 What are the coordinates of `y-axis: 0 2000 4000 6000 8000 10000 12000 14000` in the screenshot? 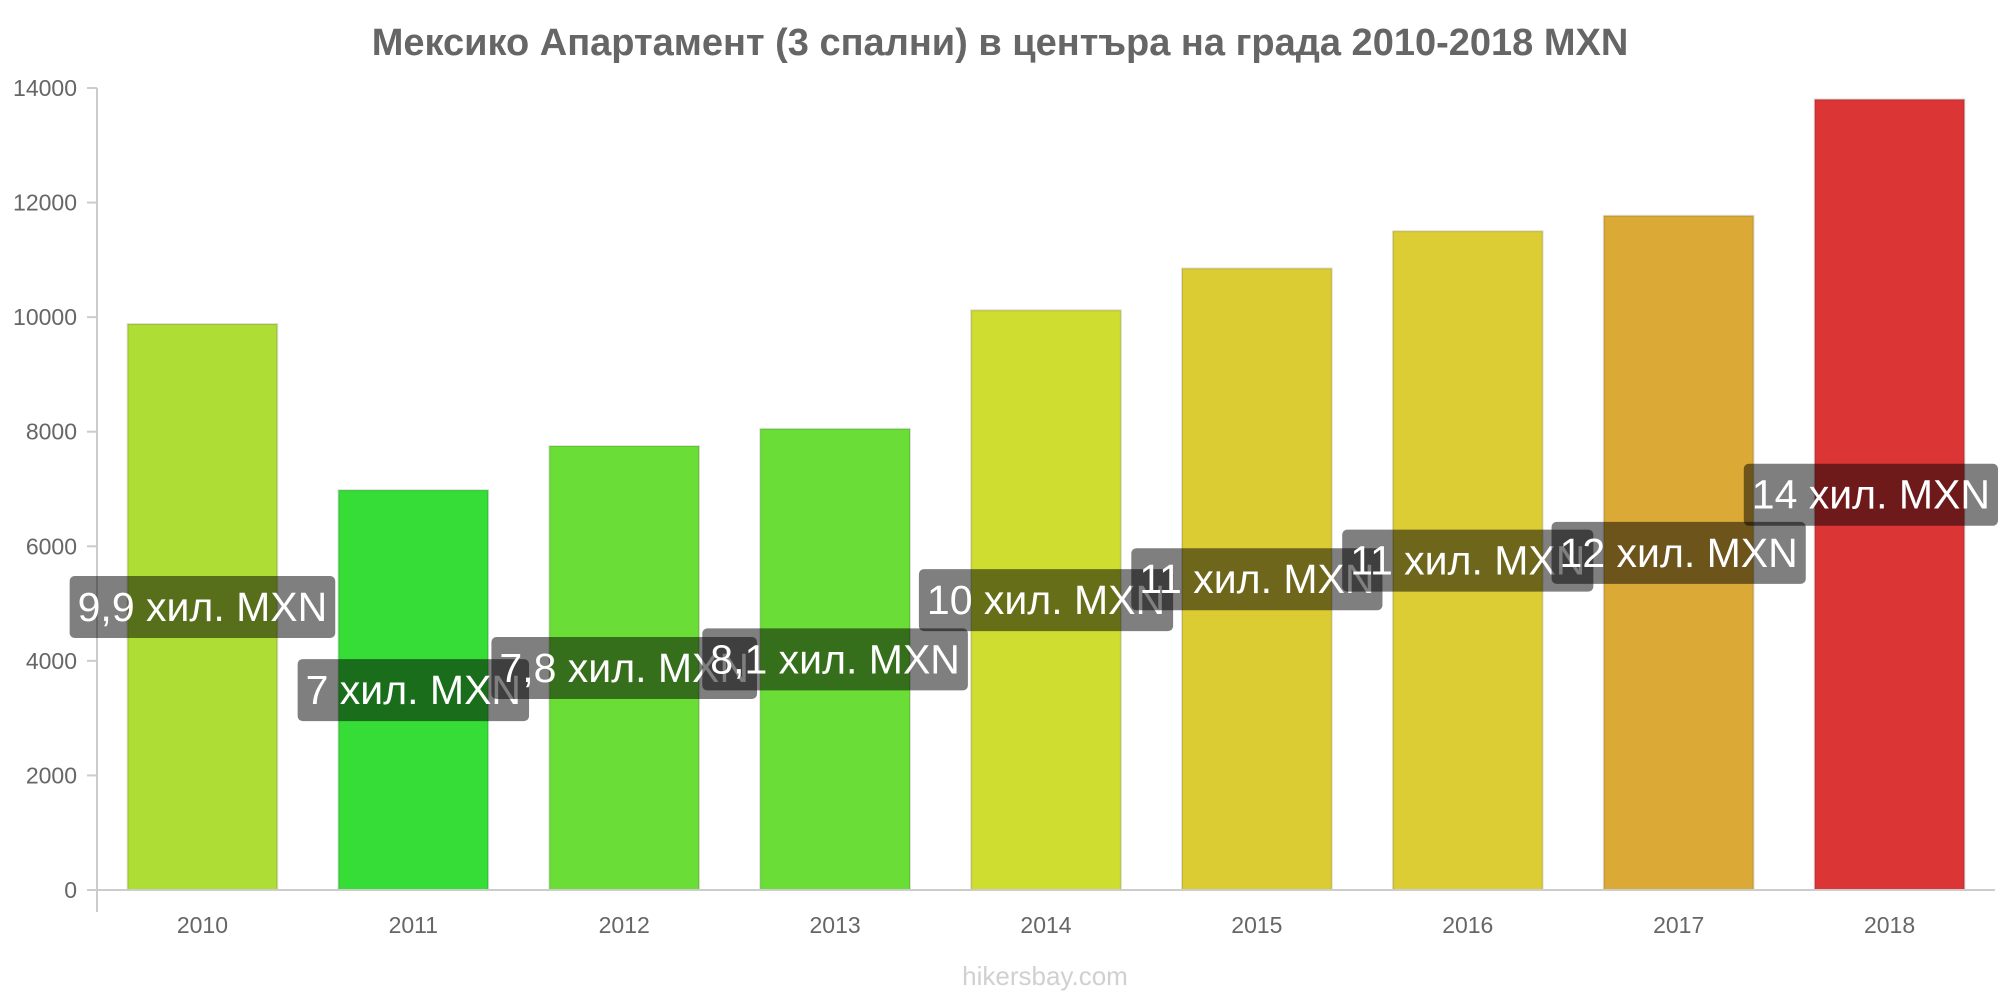 It's located at (55, 493).